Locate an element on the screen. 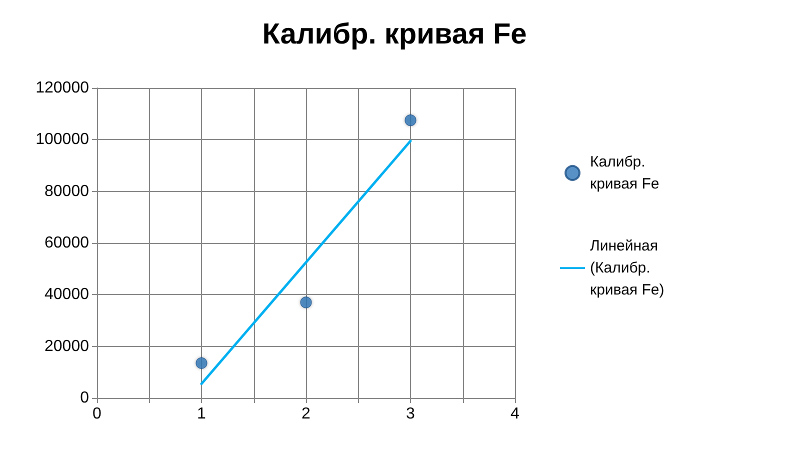 The image size is (789, 452). y-tick-label: 120000 is located at coordinates (63, 88).